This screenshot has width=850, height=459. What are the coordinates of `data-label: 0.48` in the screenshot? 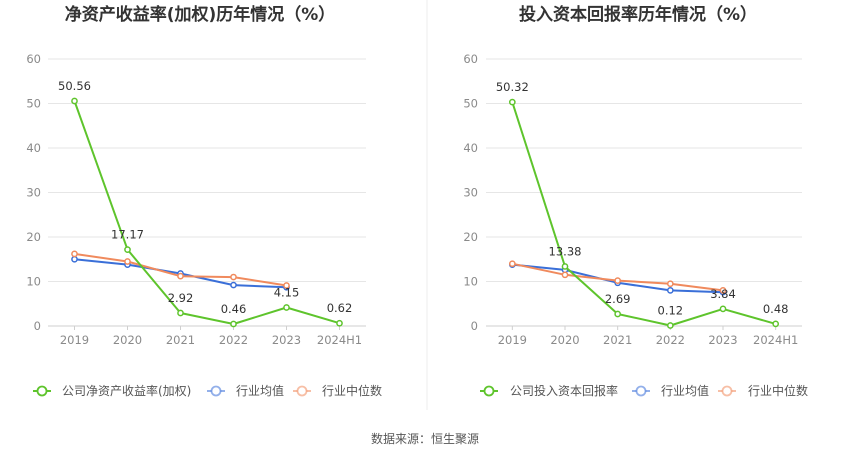 It's located at (776, 309).